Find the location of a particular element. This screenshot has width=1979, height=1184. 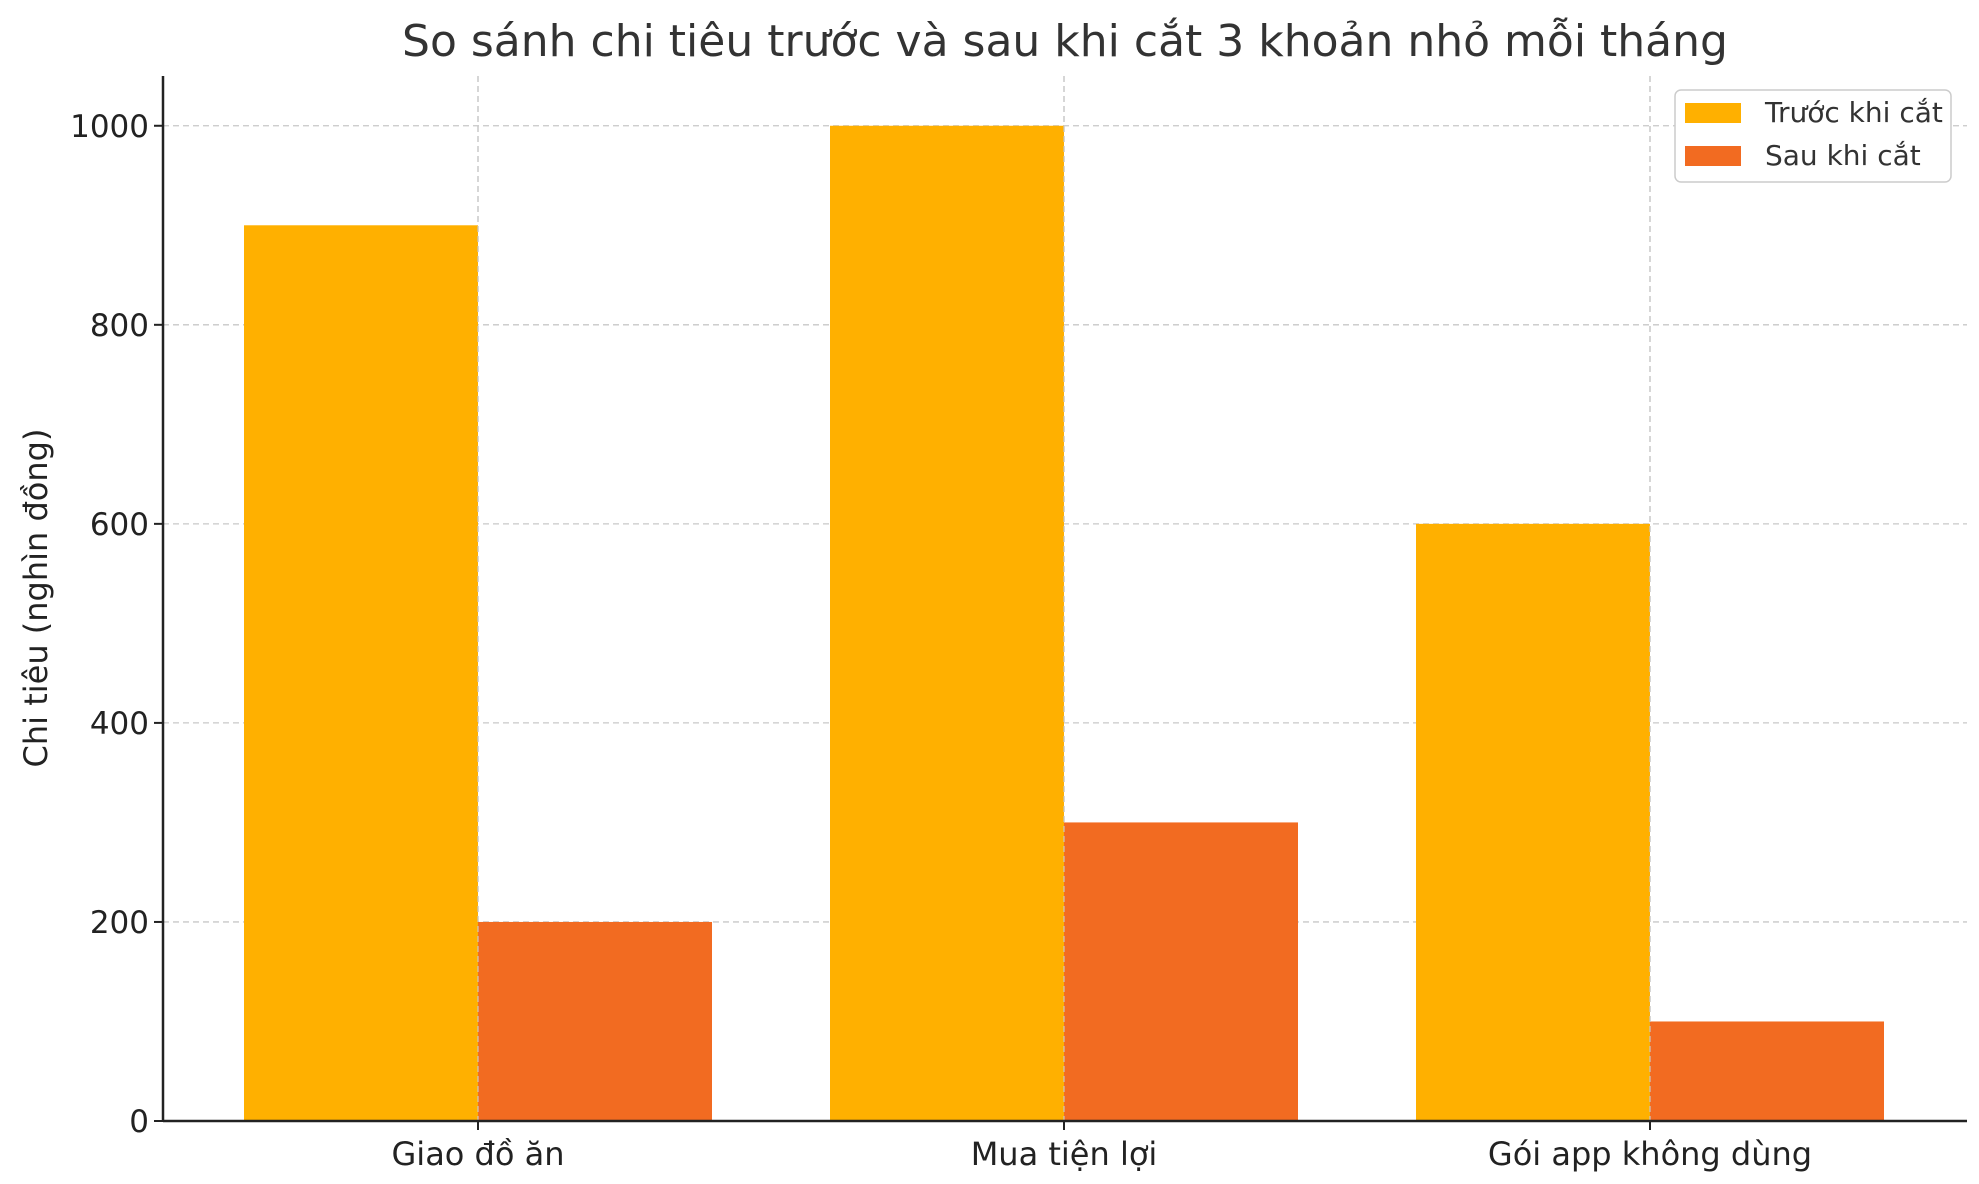

y-axis-label: Chi tiêu (nghìn đồng) is located at coordinates (36, 598).